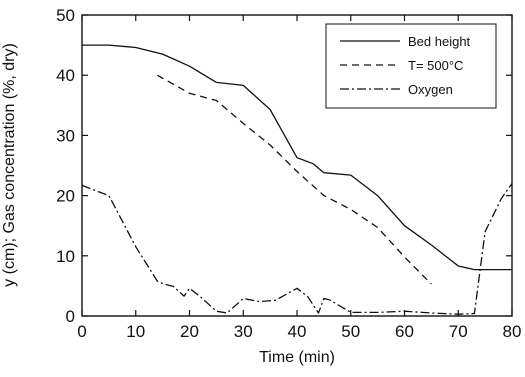  What do you see at coordinates (9, 165) in the screenshot?
I see `y-axis-title: y (cm); Gas concentration (%, dry)` at bounding box center [9, 165].